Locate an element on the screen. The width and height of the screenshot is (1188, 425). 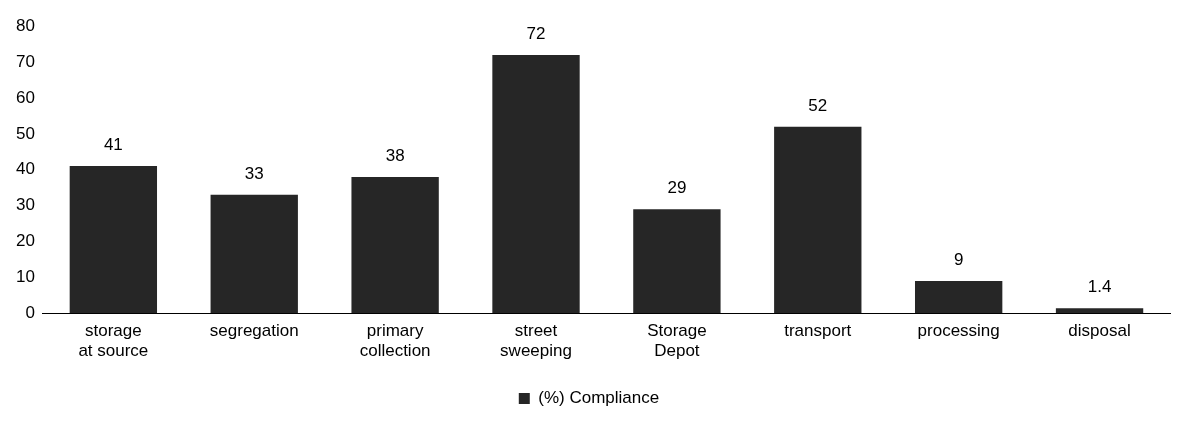
data-label: 29 is located at coordinates (677, 188).